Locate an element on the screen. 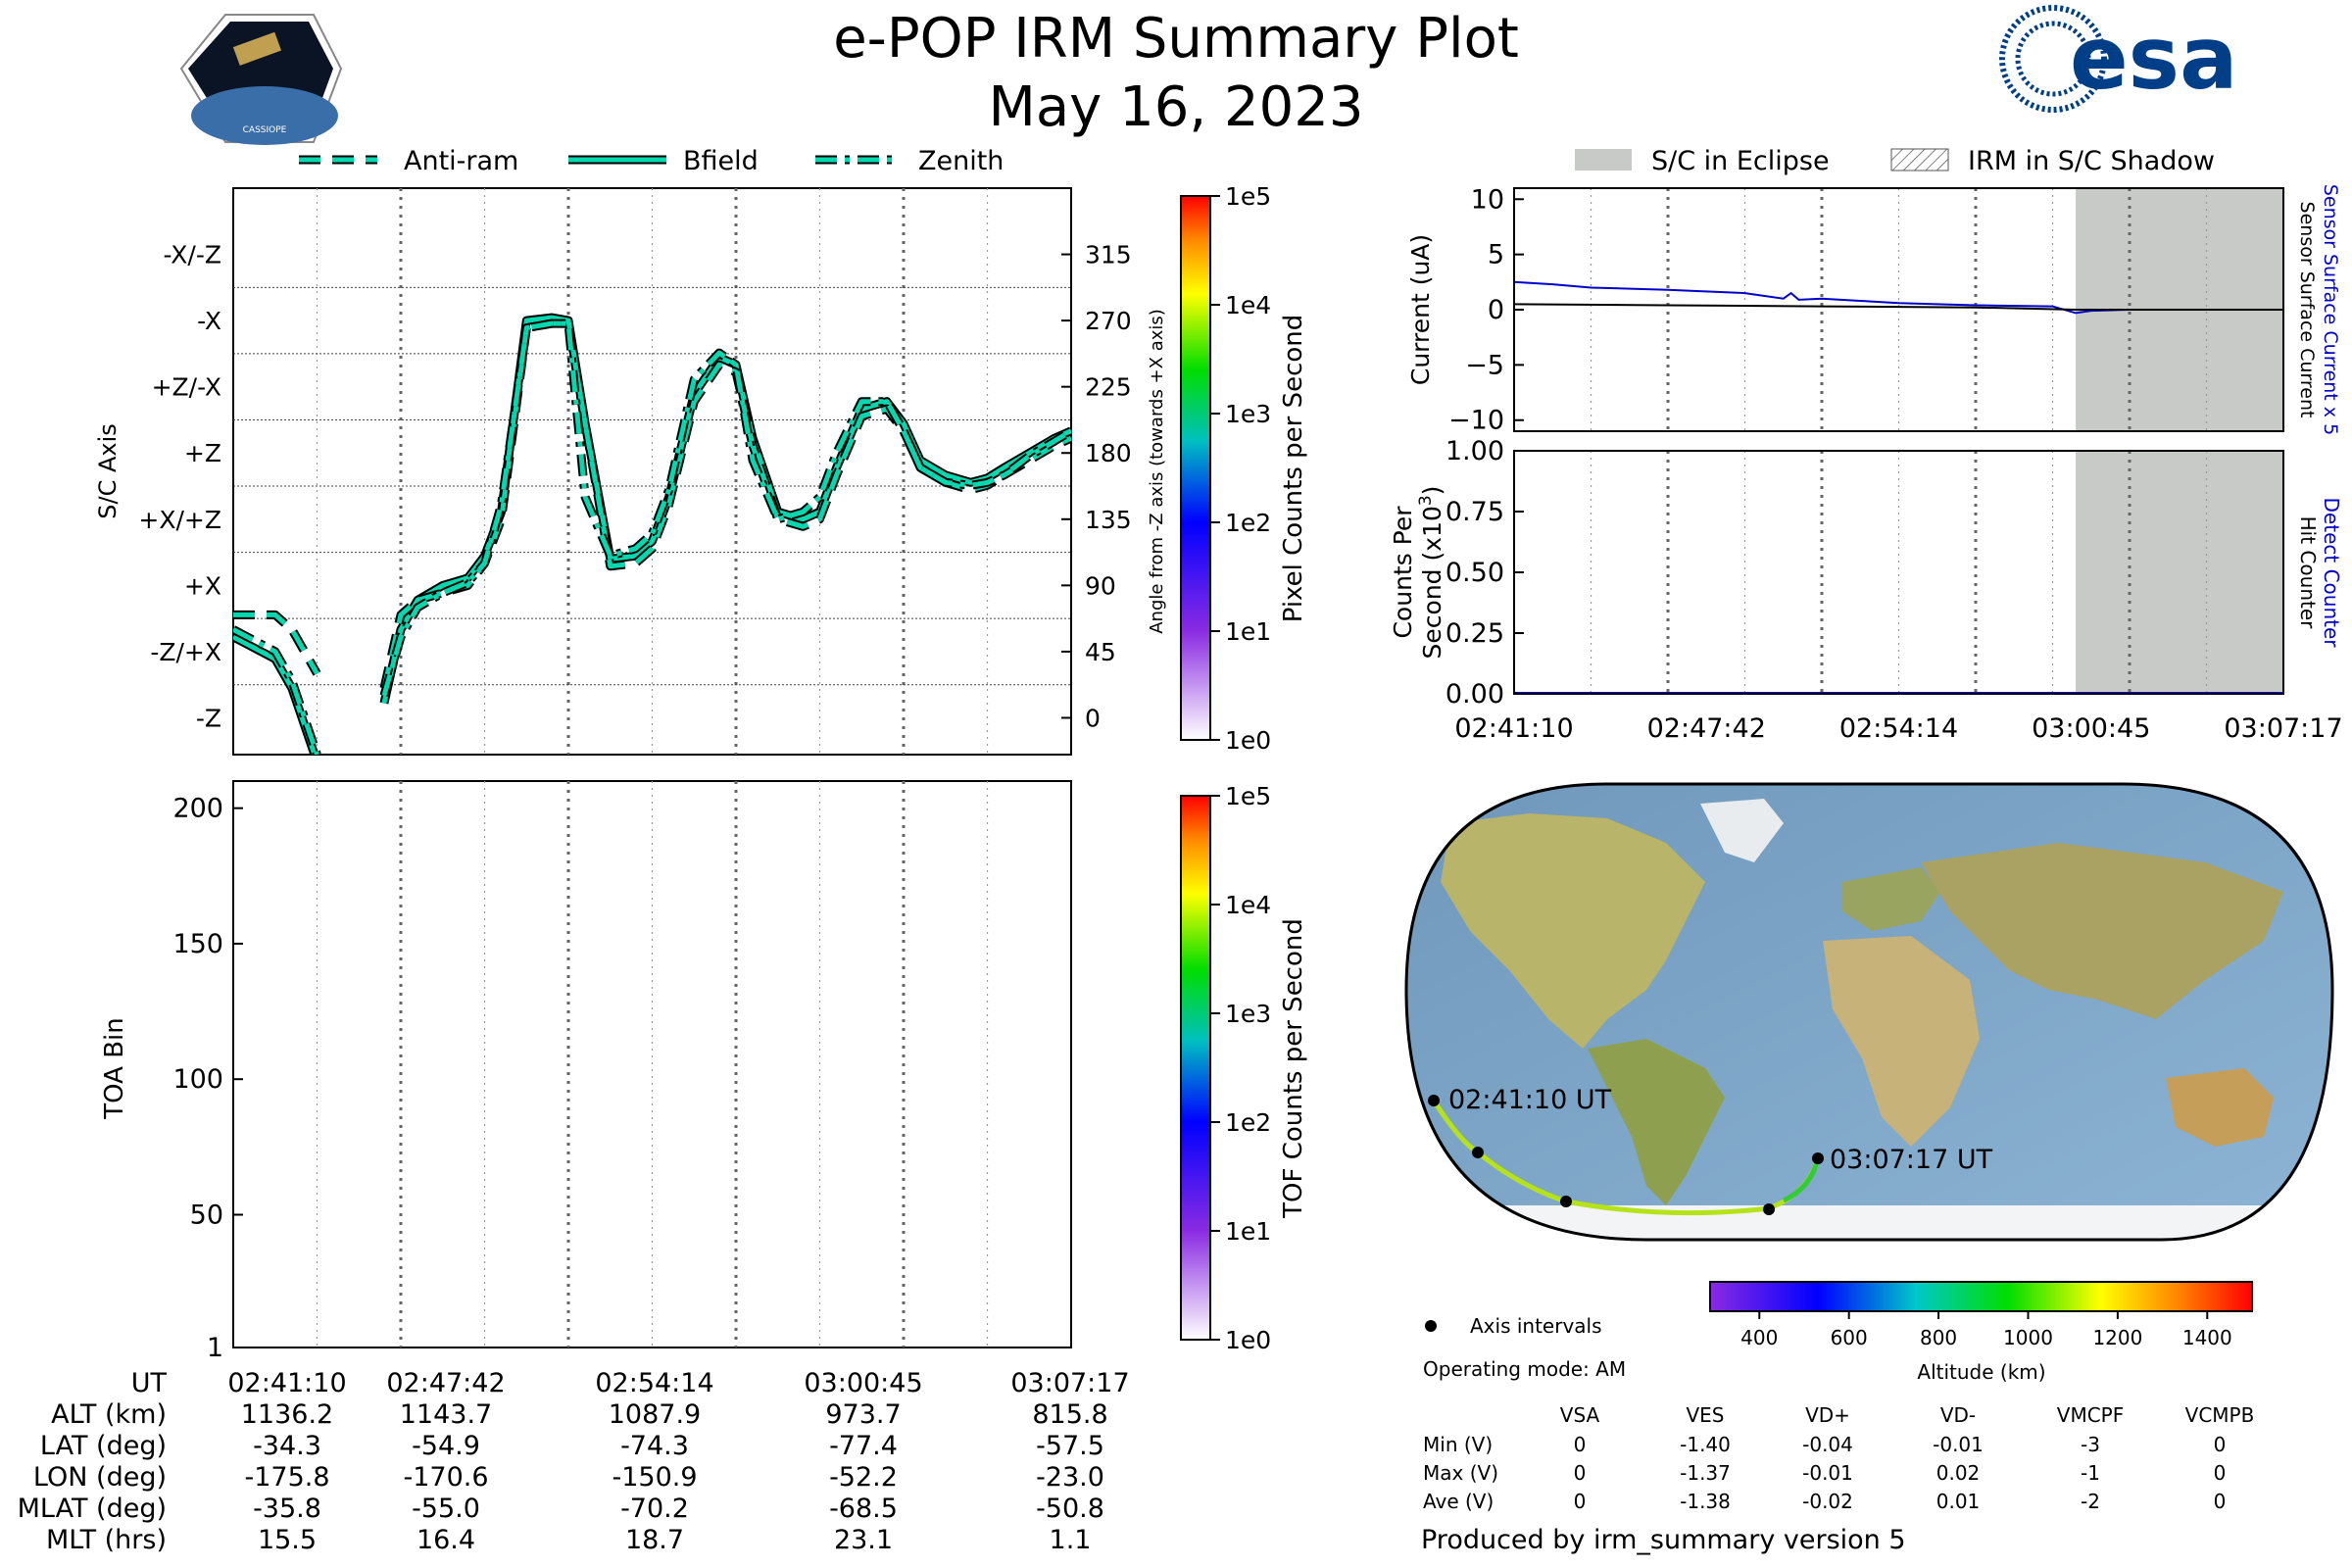  toa-ytick-label: 150 is located at coordinates (197, 944).